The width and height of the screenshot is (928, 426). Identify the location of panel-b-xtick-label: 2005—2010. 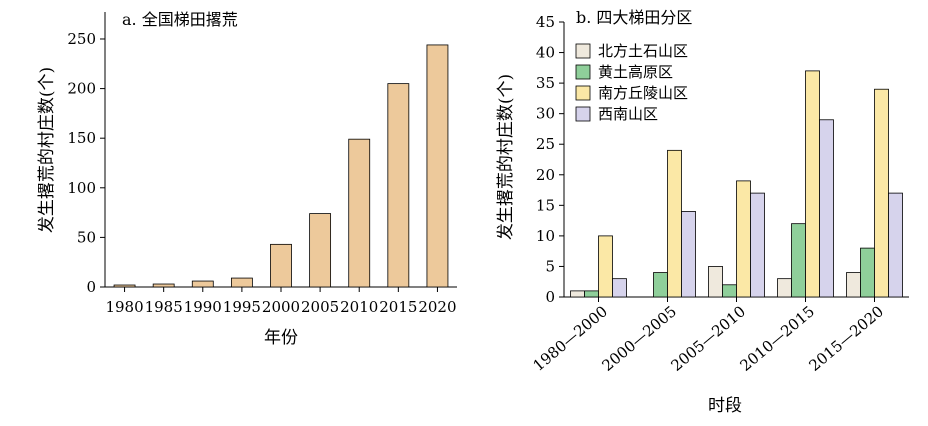
(709, 338).